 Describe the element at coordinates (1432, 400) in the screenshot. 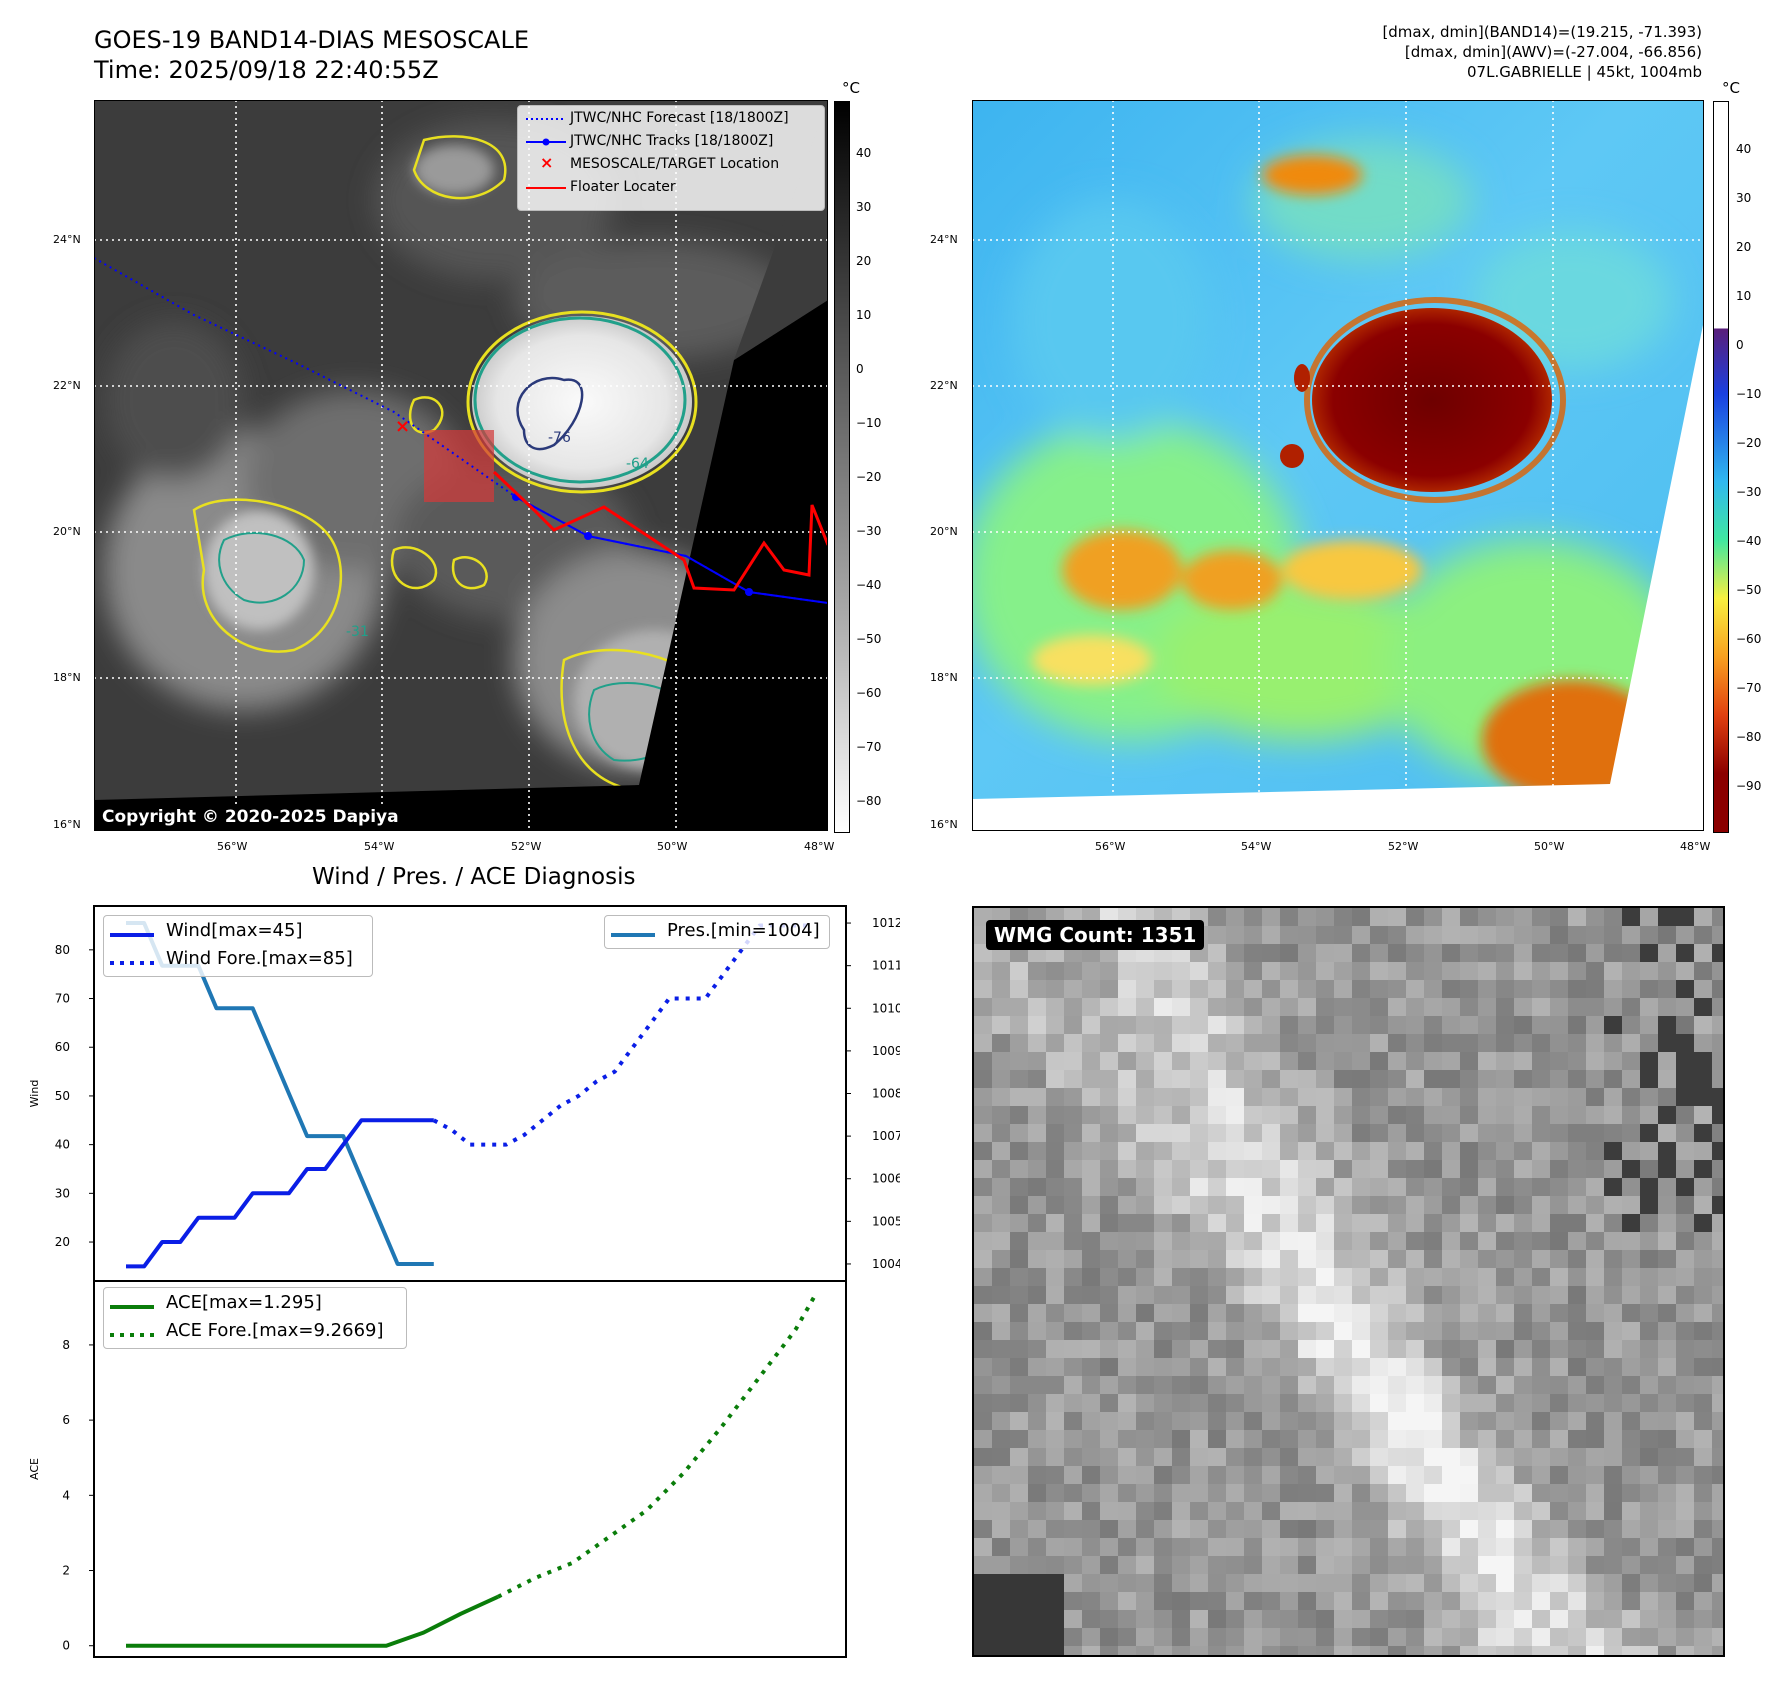

I see `cold-core` at that location.